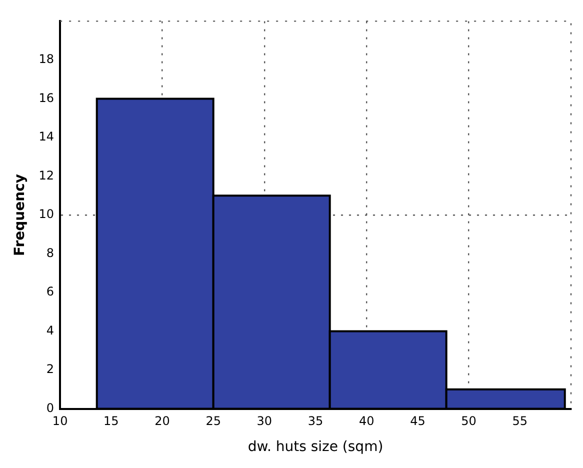  I want to click on y-tick-label: 18, so click(46, 59).